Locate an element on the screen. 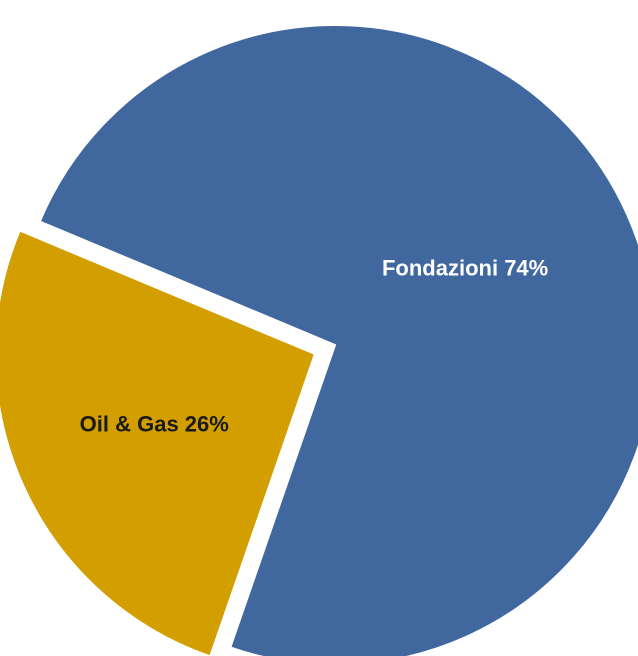  slice-label-oil-gas: Oil & Gas 26% is located at coordinates (154, 424).